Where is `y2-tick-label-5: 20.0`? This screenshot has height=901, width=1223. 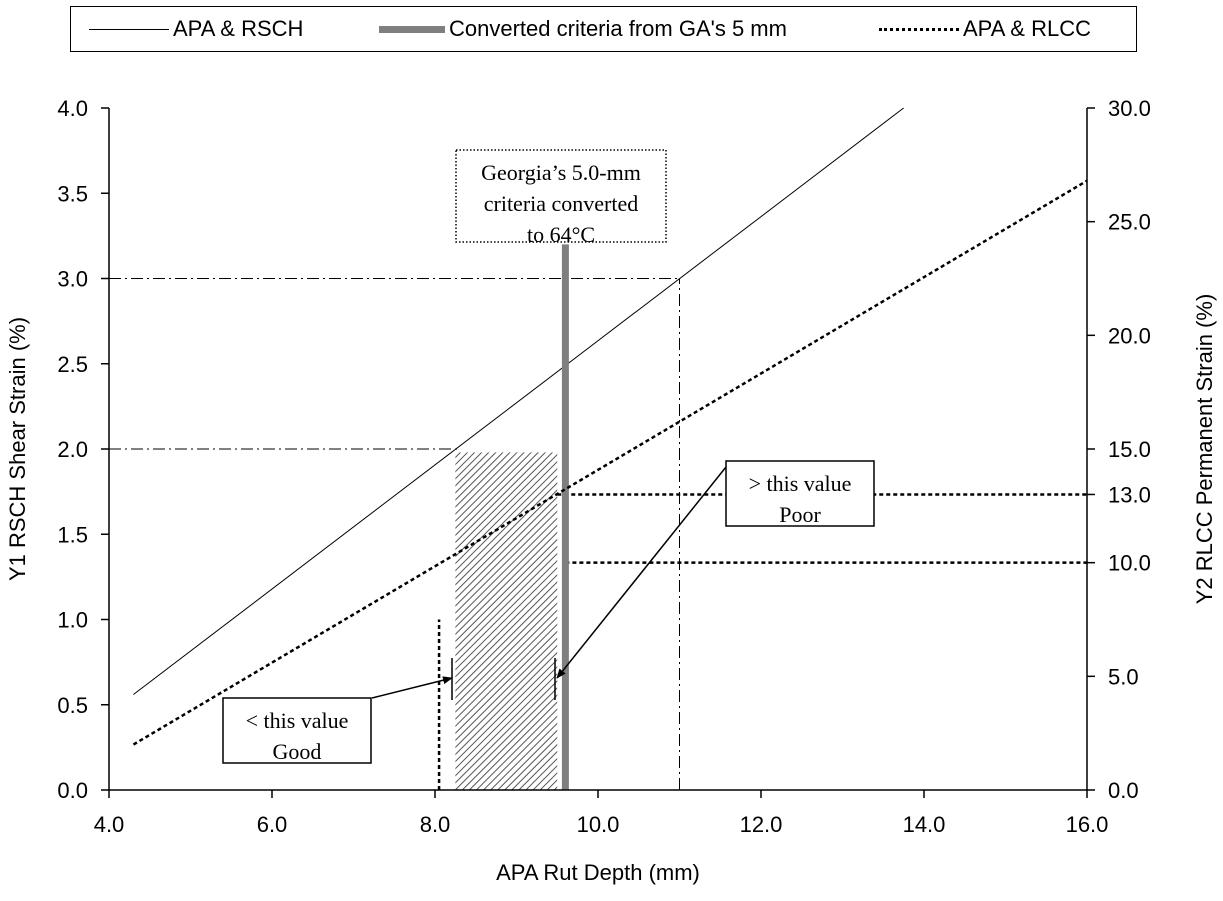
y2-tick-label-5: 20.0 is located at coordinates (1129, 335).